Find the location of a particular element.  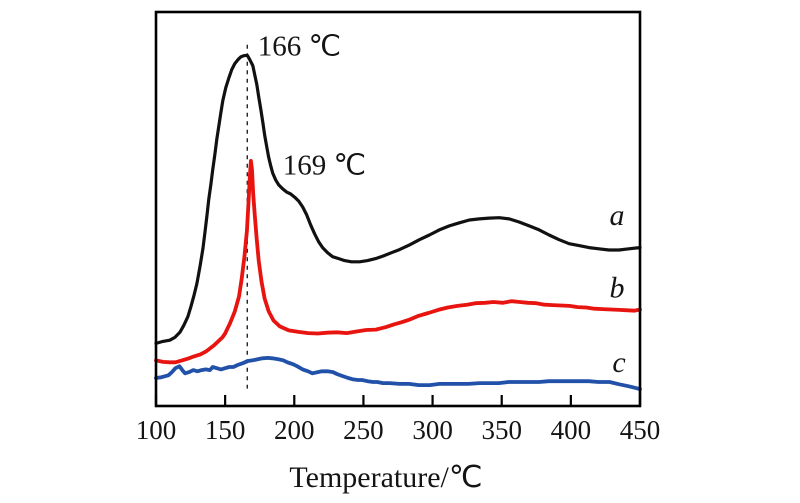

series-label-a: a is located at coordinates (617, 215).